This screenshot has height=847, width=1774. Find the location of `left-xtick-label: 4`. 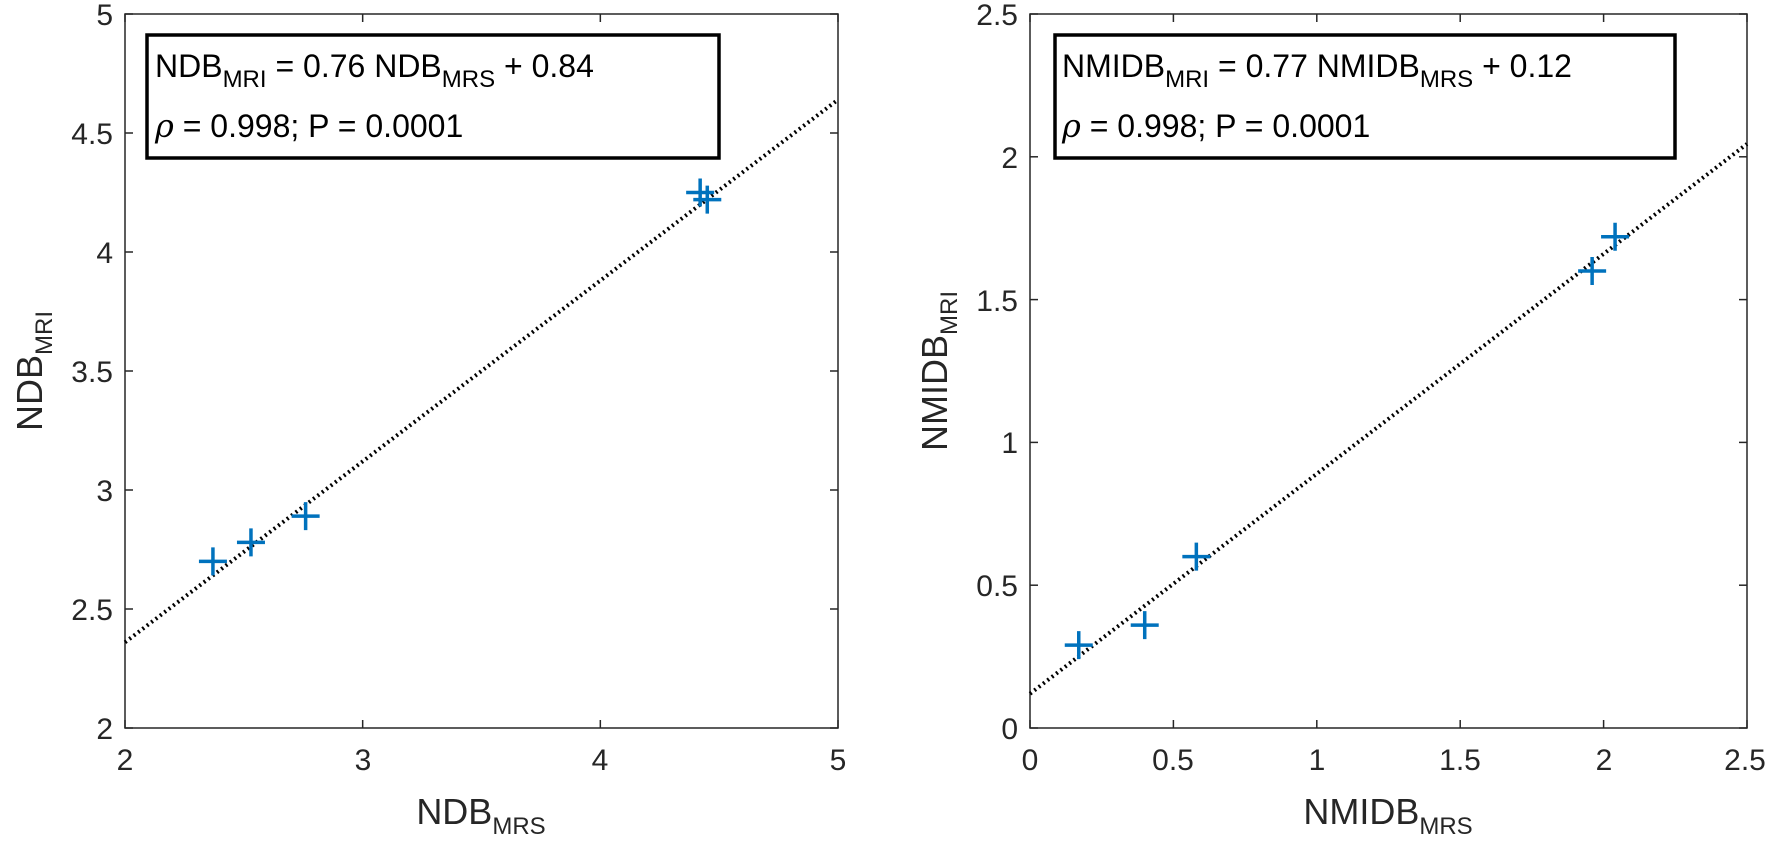

left-xtick-label: 4 is located at coordinates (600, 760).